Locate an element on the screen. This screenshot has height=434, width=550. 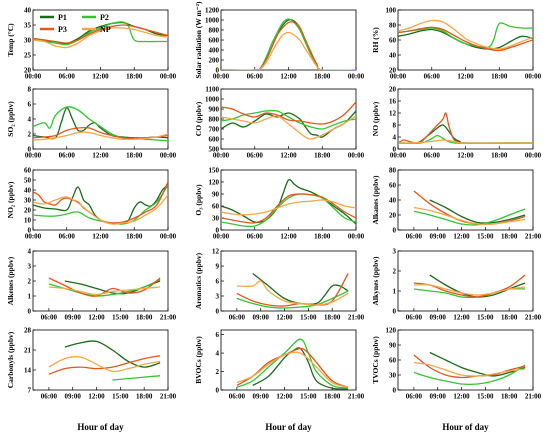
y-axis-label: NO (ppbv) is located at coordinates (375, 118).